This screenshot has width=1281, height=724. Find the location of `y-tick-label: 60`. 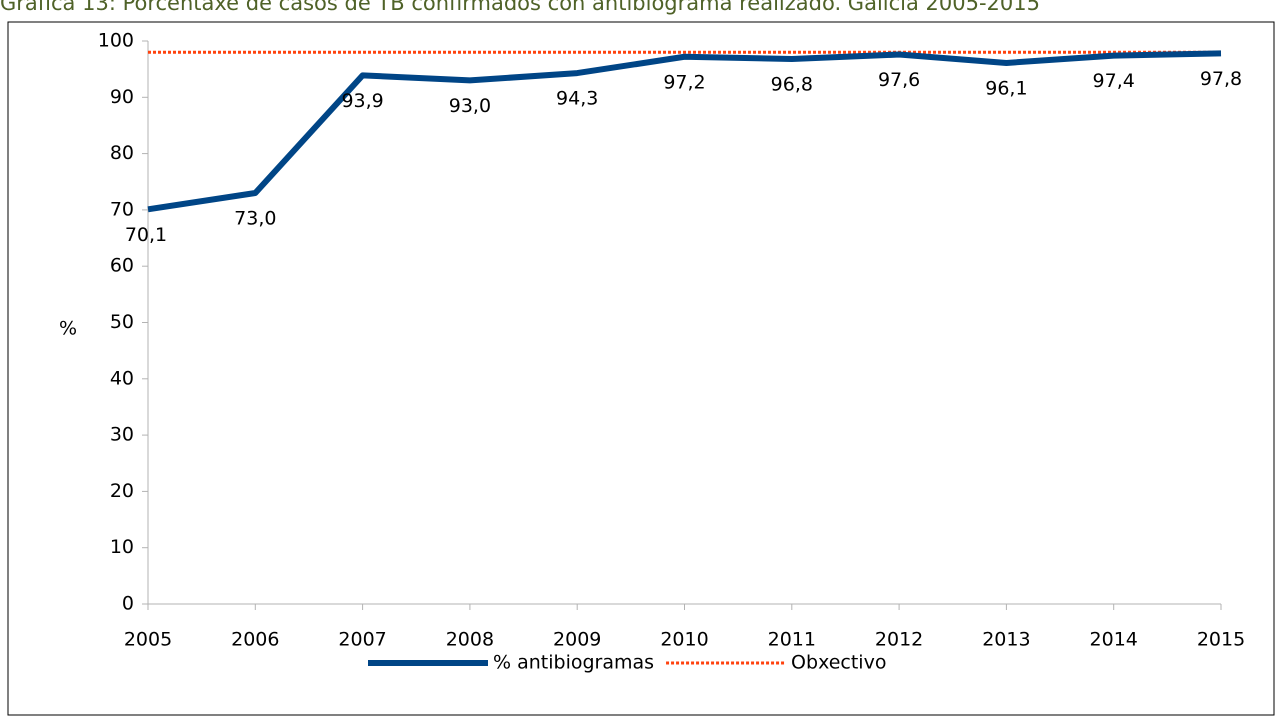

y-tick-label: 60 is located at coordinates (122, 266).